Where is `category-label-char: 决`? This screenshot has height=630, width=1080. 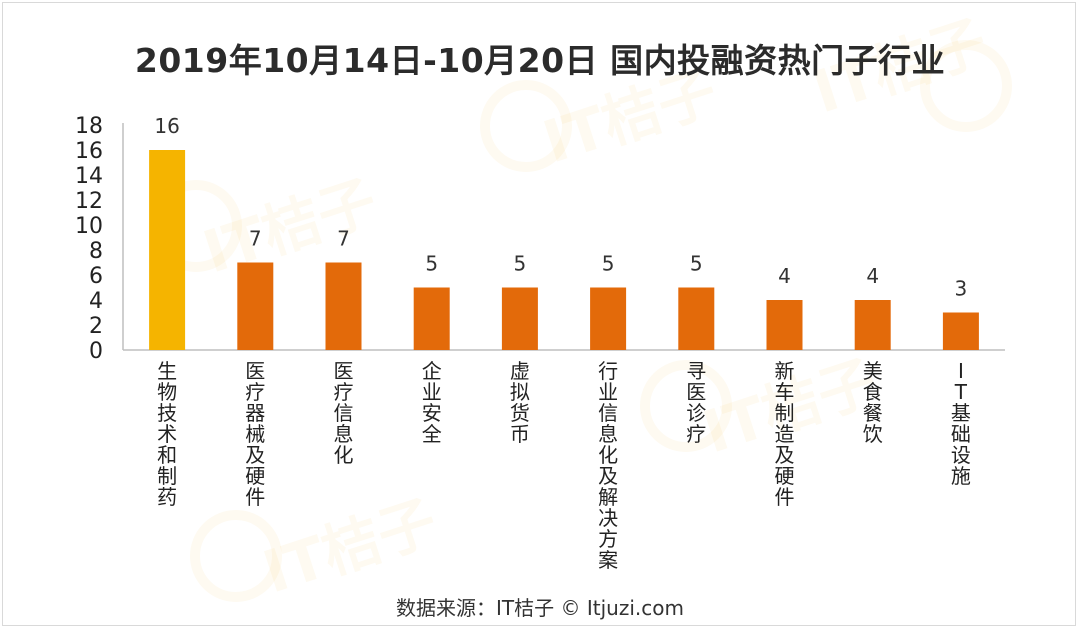
category-label-char: 决 is located at coordinates (608, 518).